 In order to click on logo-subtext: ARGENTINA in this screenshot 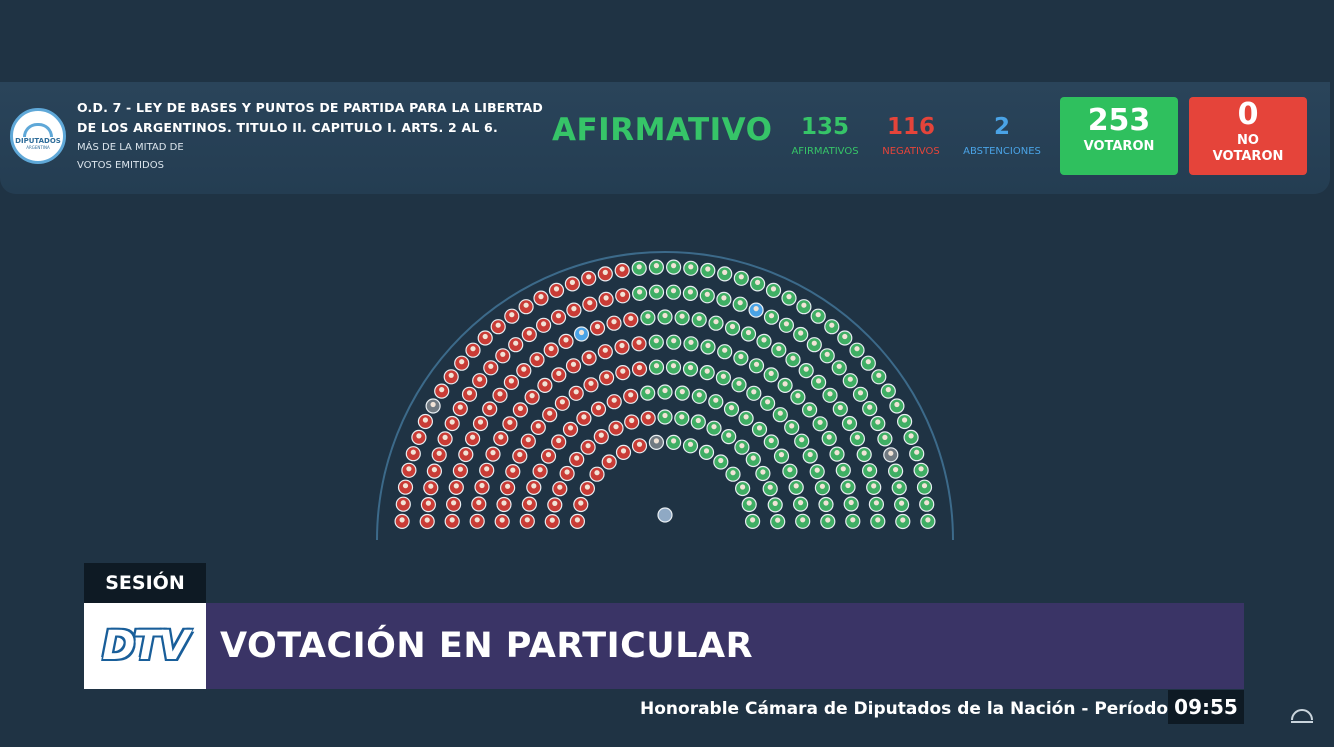, I will do `click(38, 147)`.